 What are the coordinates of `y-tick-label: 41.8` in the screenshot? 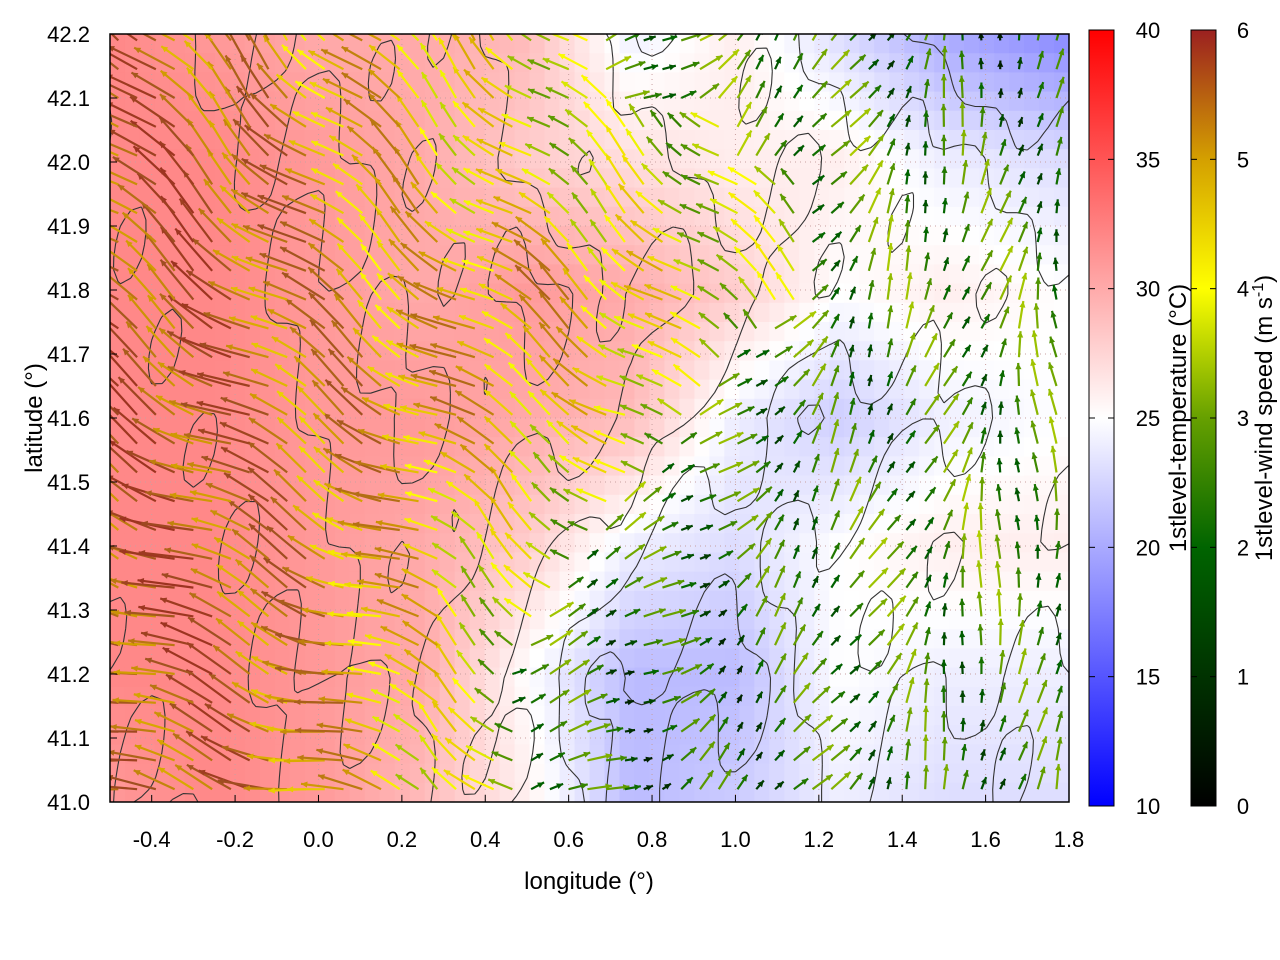 It's located at (68, 290).